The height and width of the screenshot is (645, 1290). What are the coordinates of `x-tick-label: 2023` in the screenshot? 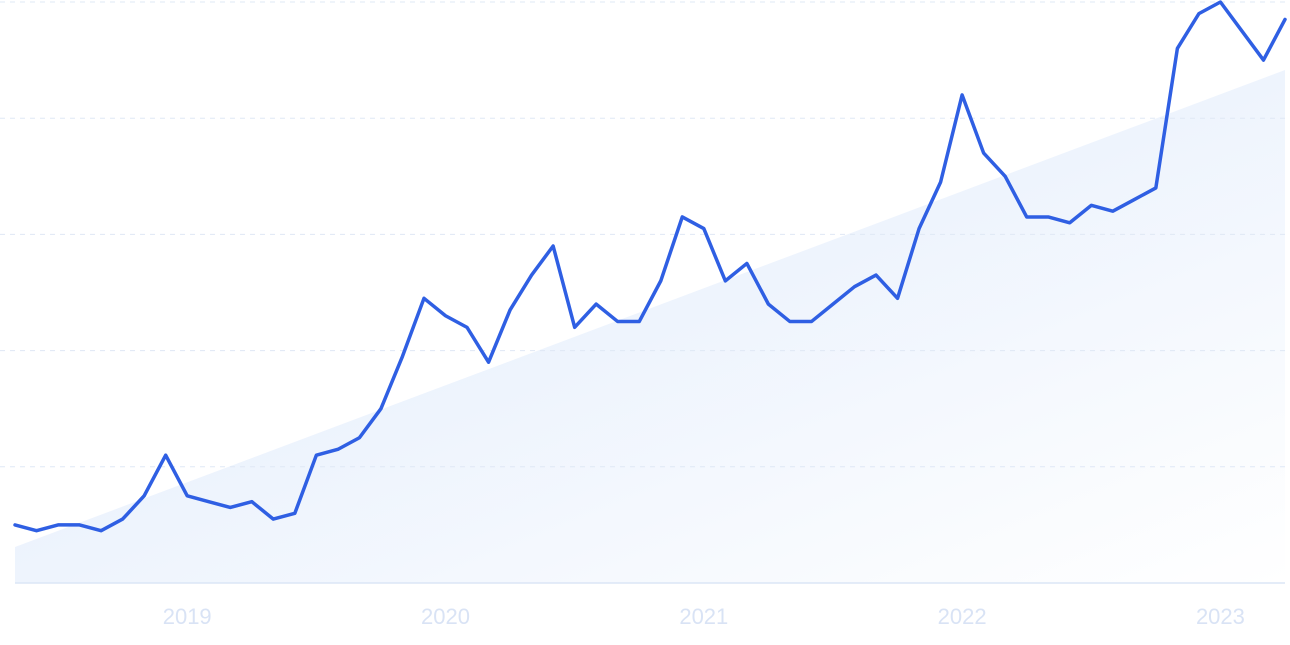 It's located at (1220, 616).